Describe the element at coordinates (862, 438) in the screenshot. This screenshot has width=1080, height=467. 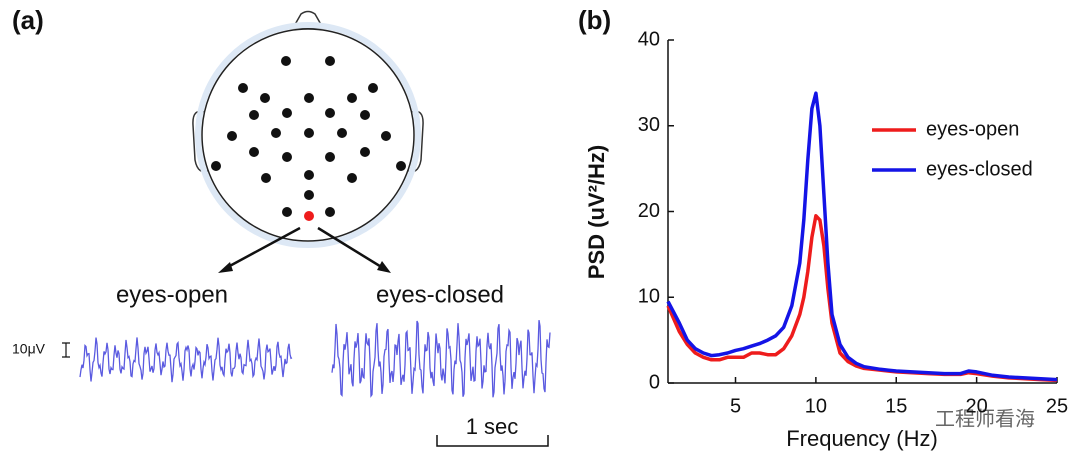
I see `x-axis-label: Frequency (Hz)` at that location.